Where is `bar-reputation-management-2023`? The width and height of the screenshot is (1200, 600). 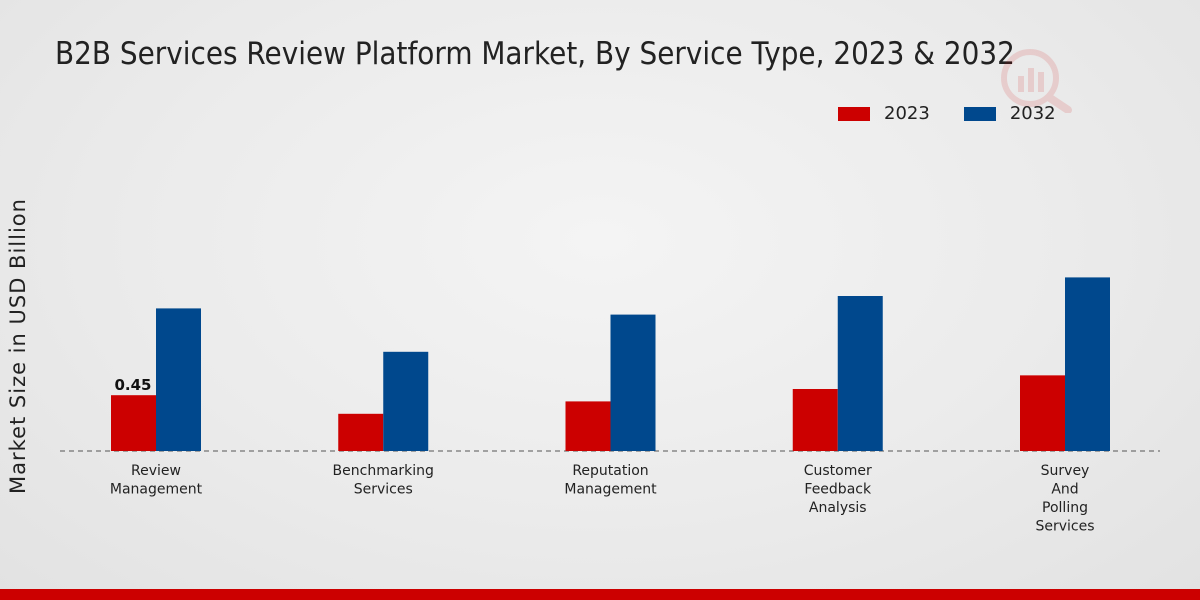 bar-reputation-management-2023 is located at coordinates (588, 426).